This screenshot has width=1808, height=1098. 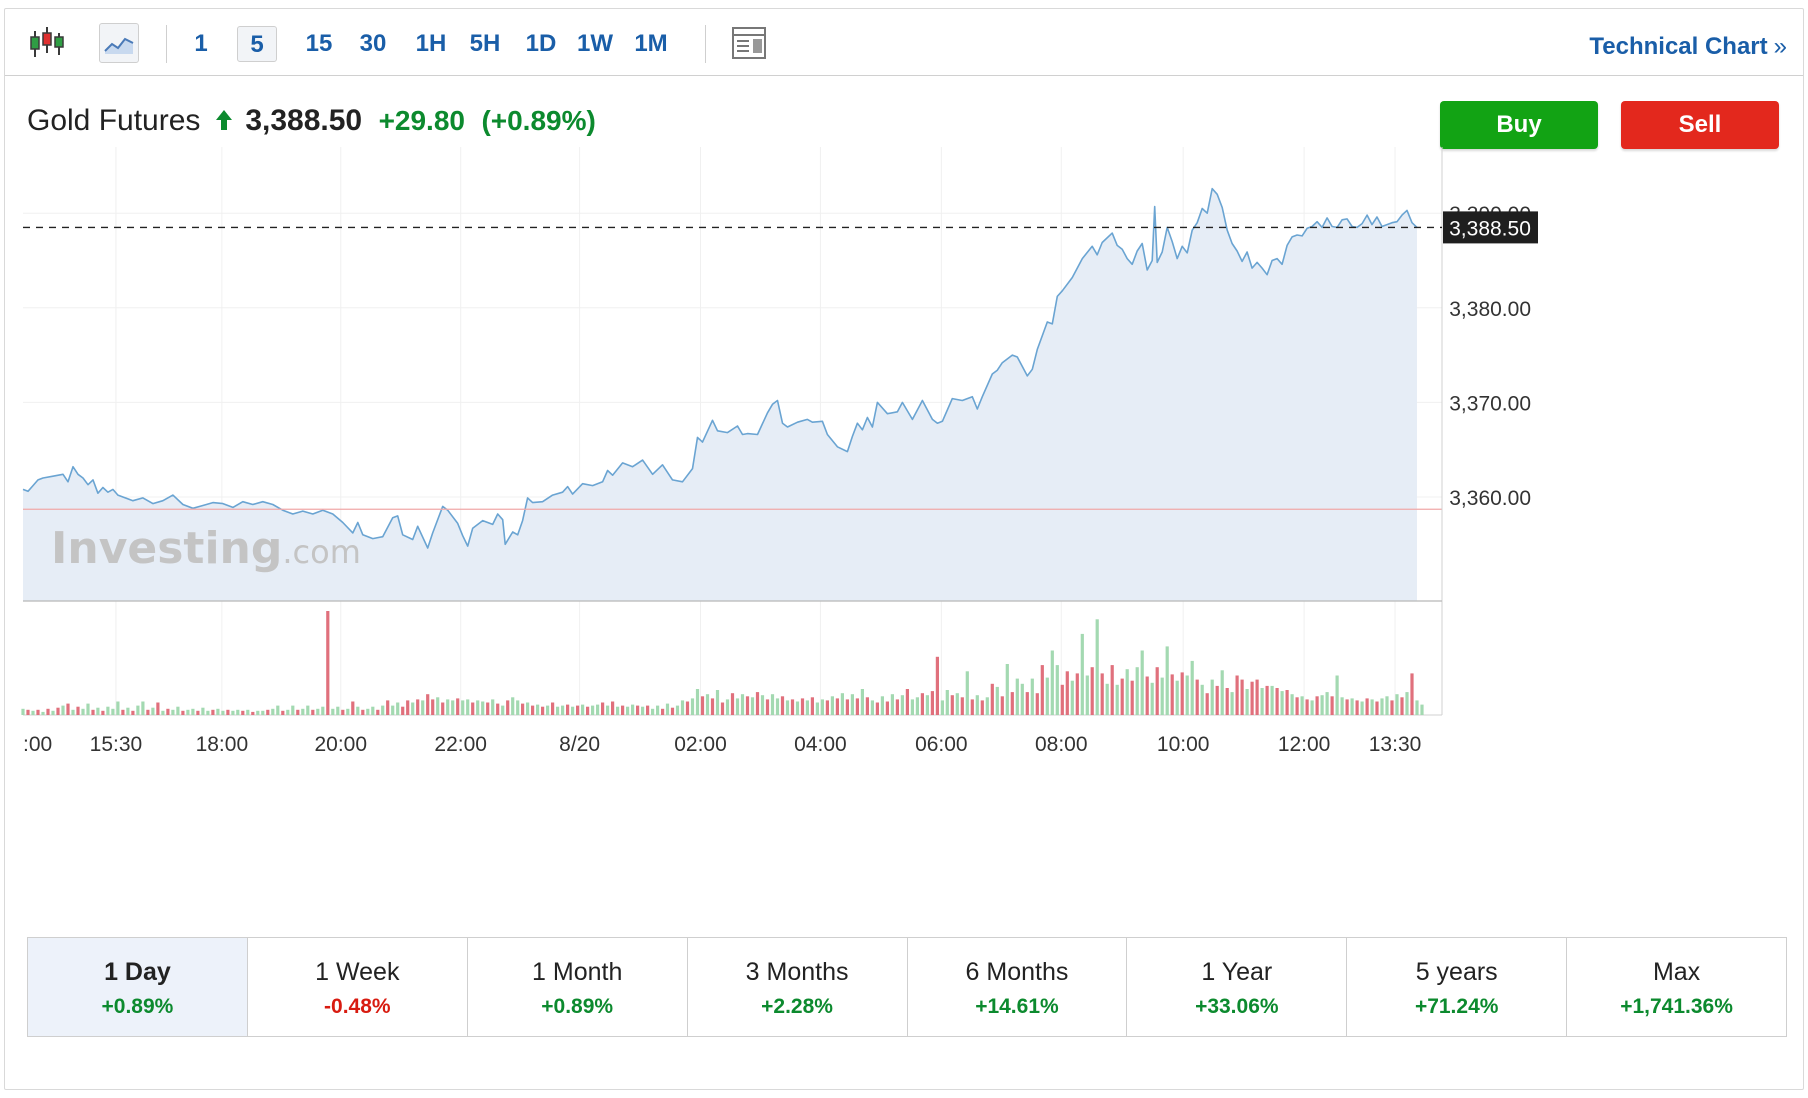 I want to click on interval-button-5: 5, so click(x=257, y=44).